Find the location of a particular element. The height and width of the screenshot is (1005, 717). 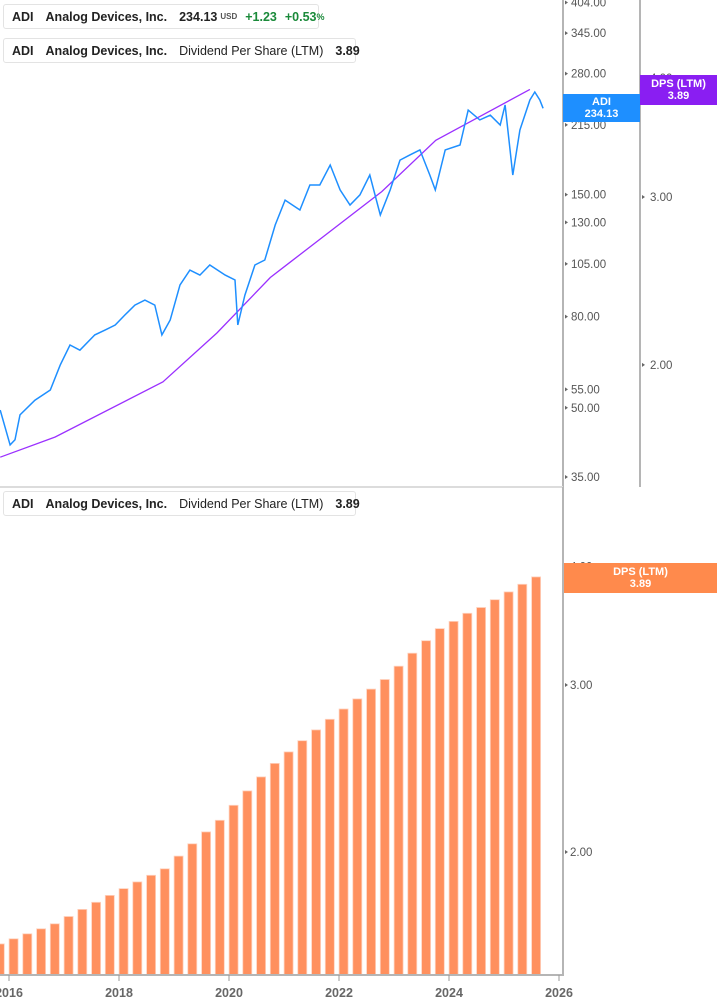

price-tag: ADI 234.13 is located at coordinates (601, 108).